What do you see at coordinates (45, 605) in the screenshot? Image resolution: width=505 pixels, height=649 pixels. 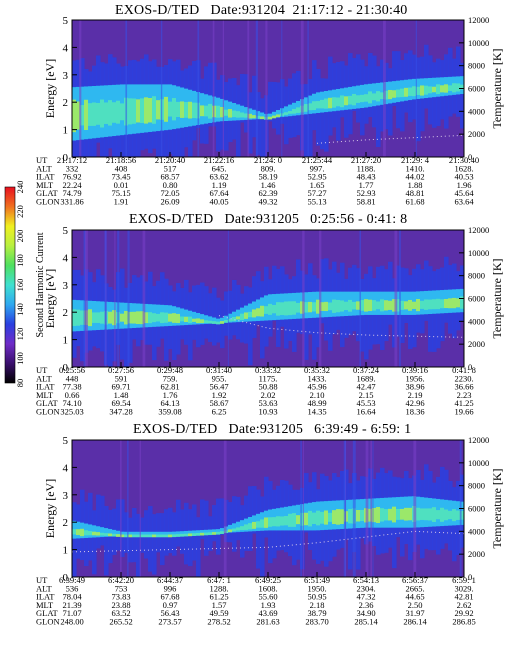 I see `orbit-row-label-mlt: MLT` at bounding box center [45, 605].